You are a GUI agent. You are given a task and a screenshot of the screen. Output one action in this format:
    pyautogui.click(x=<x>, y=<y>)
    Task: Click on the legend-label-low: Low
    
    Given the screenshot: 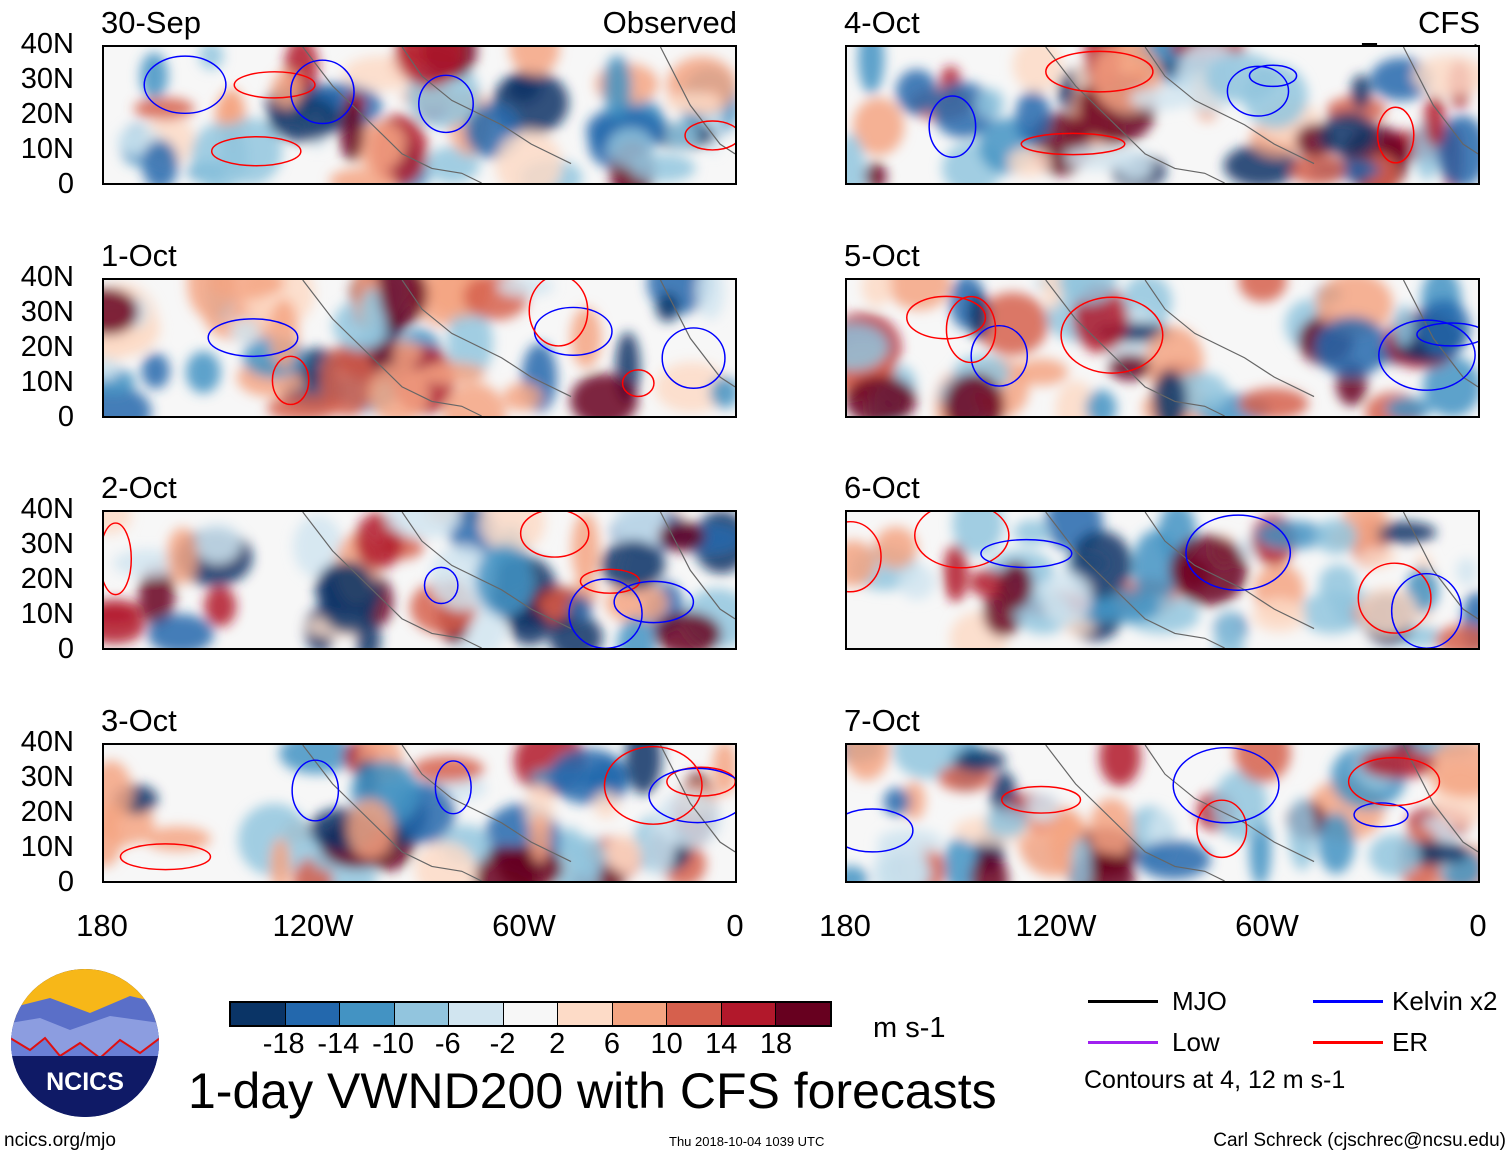 What is the action you would take?
    pyautogui.click(x=1196, y=1042)
    